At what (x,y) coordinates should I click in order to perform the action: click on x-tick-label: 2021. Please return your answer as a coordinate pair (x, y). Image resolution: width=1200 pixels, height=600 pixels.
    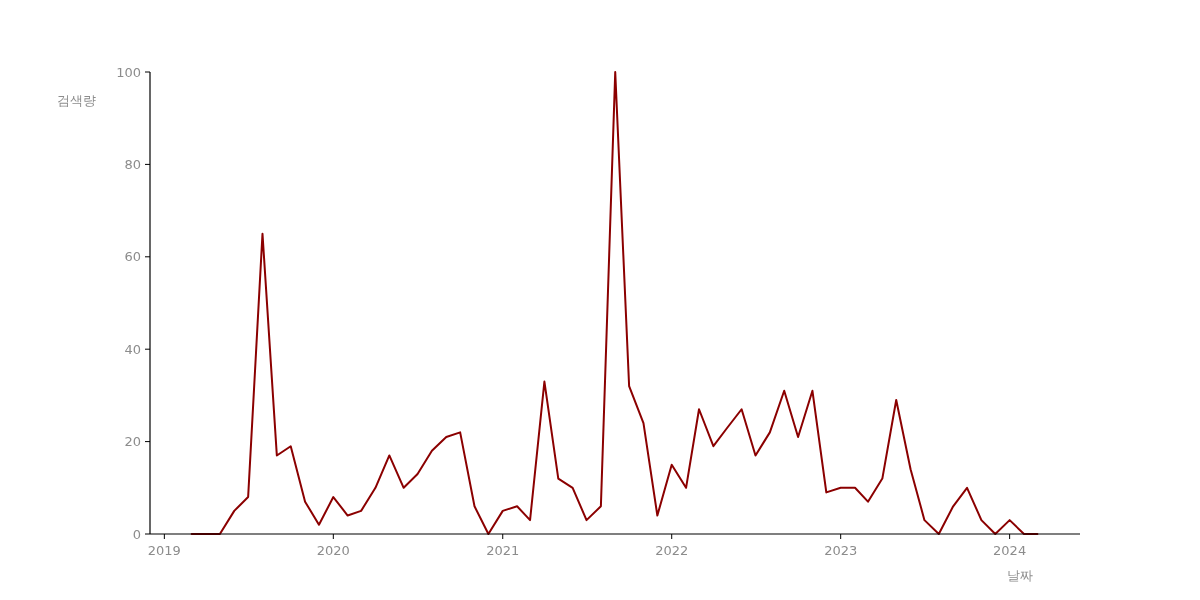
    Looking at the image, I should click on (503, 550).